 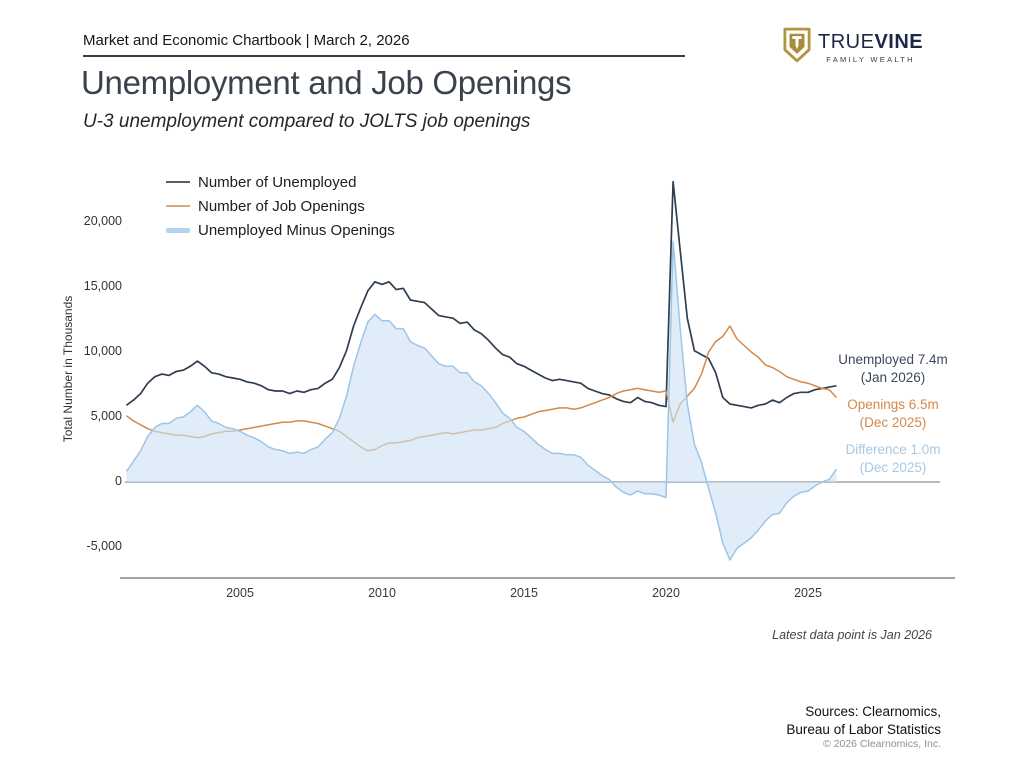 I want to click on callout-period: (Jan 2026), so click(x=893, y=377).